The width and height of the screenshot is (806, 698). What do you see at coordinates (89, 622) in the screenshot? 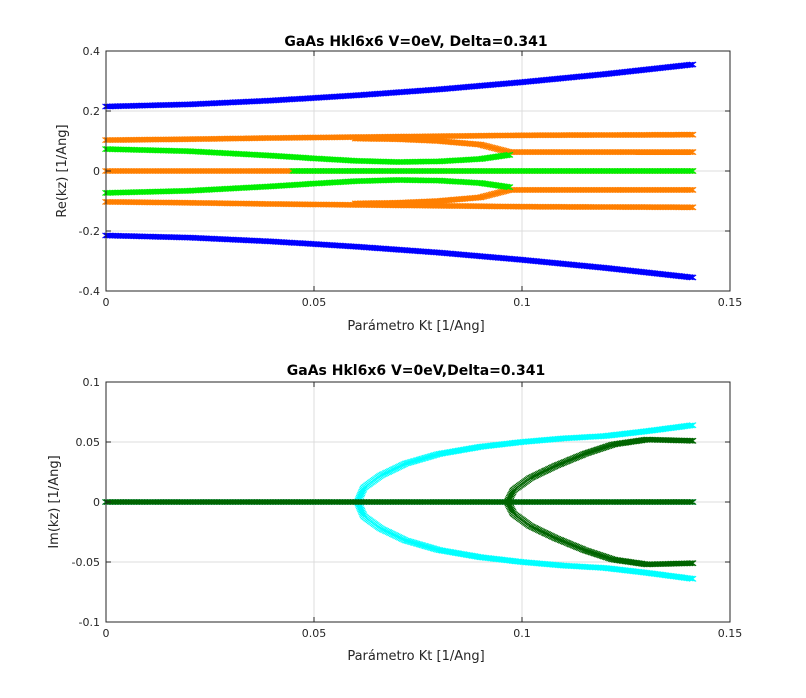
I see `bottom-plot-ytick-label: -0.1` at bounding box center [89, 622].